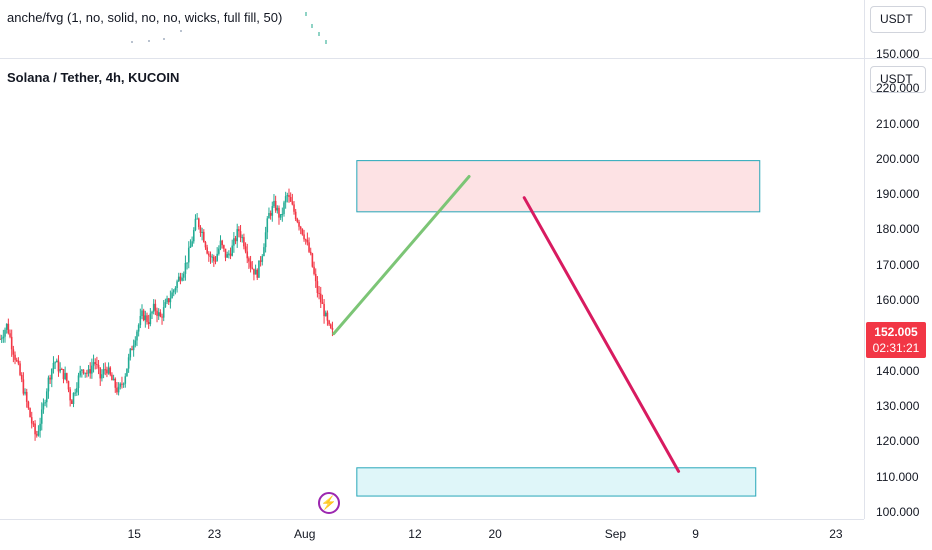  Describe the element at coordinates (898, 19) in the screenshot. I see `currency-button-top: USDT` at that location.